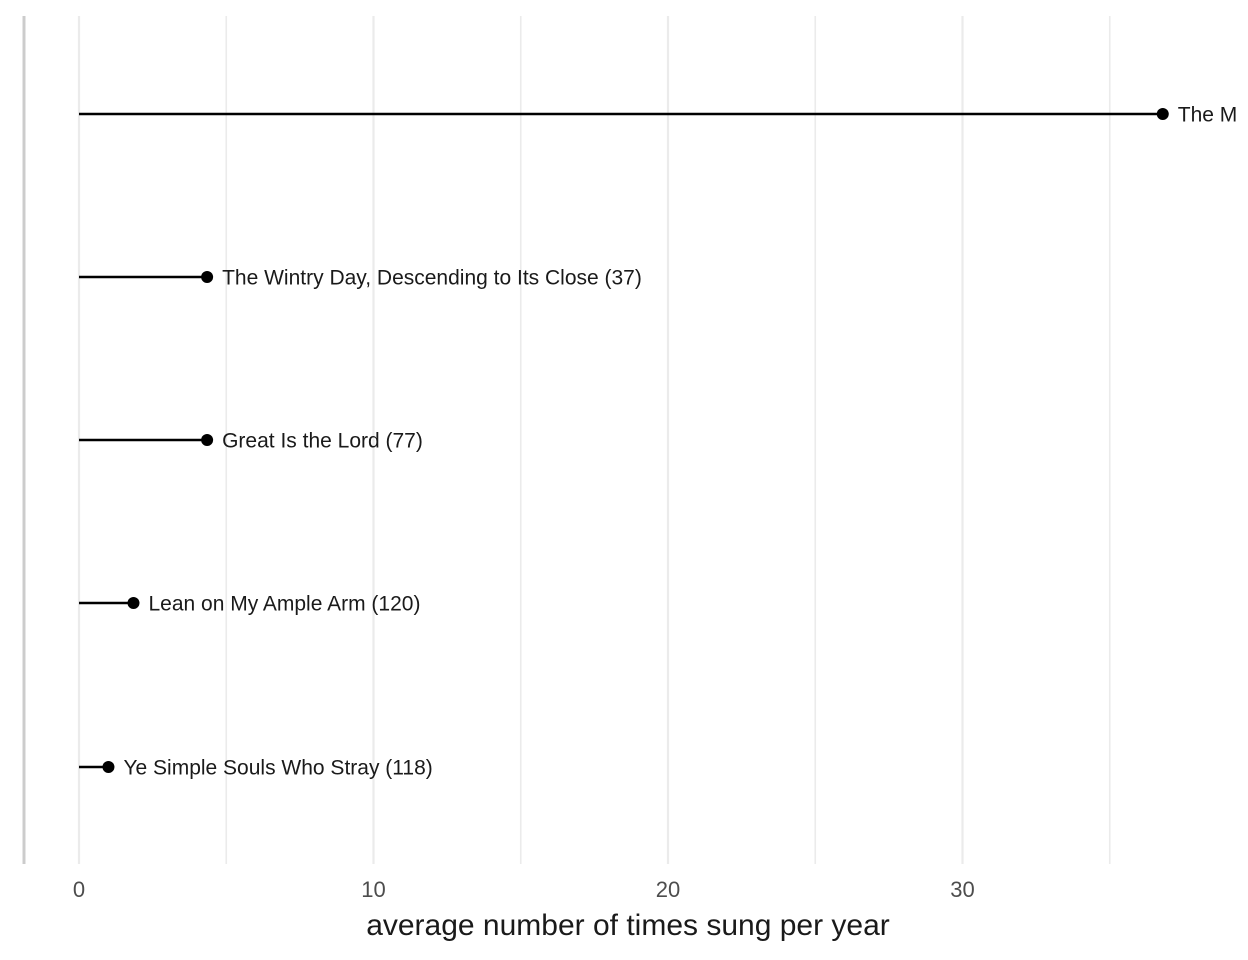  I want to click on x-tick-label: 20, so click(668, 889).